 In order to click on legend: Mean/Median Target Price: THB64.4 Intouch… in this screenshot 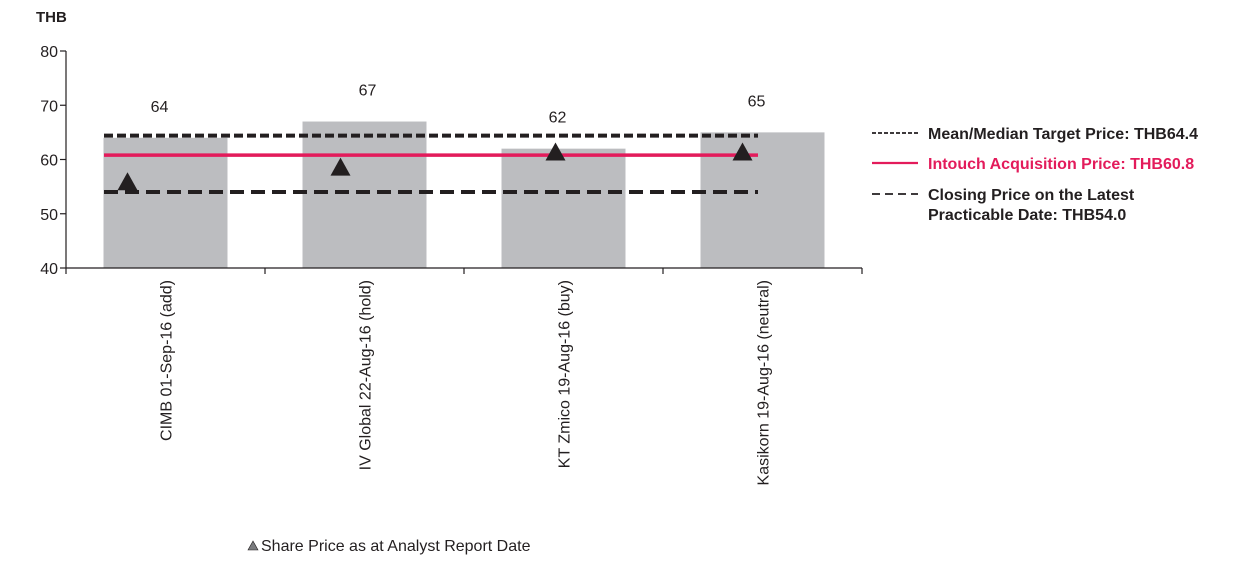, I will do `click(1035, 175)`.